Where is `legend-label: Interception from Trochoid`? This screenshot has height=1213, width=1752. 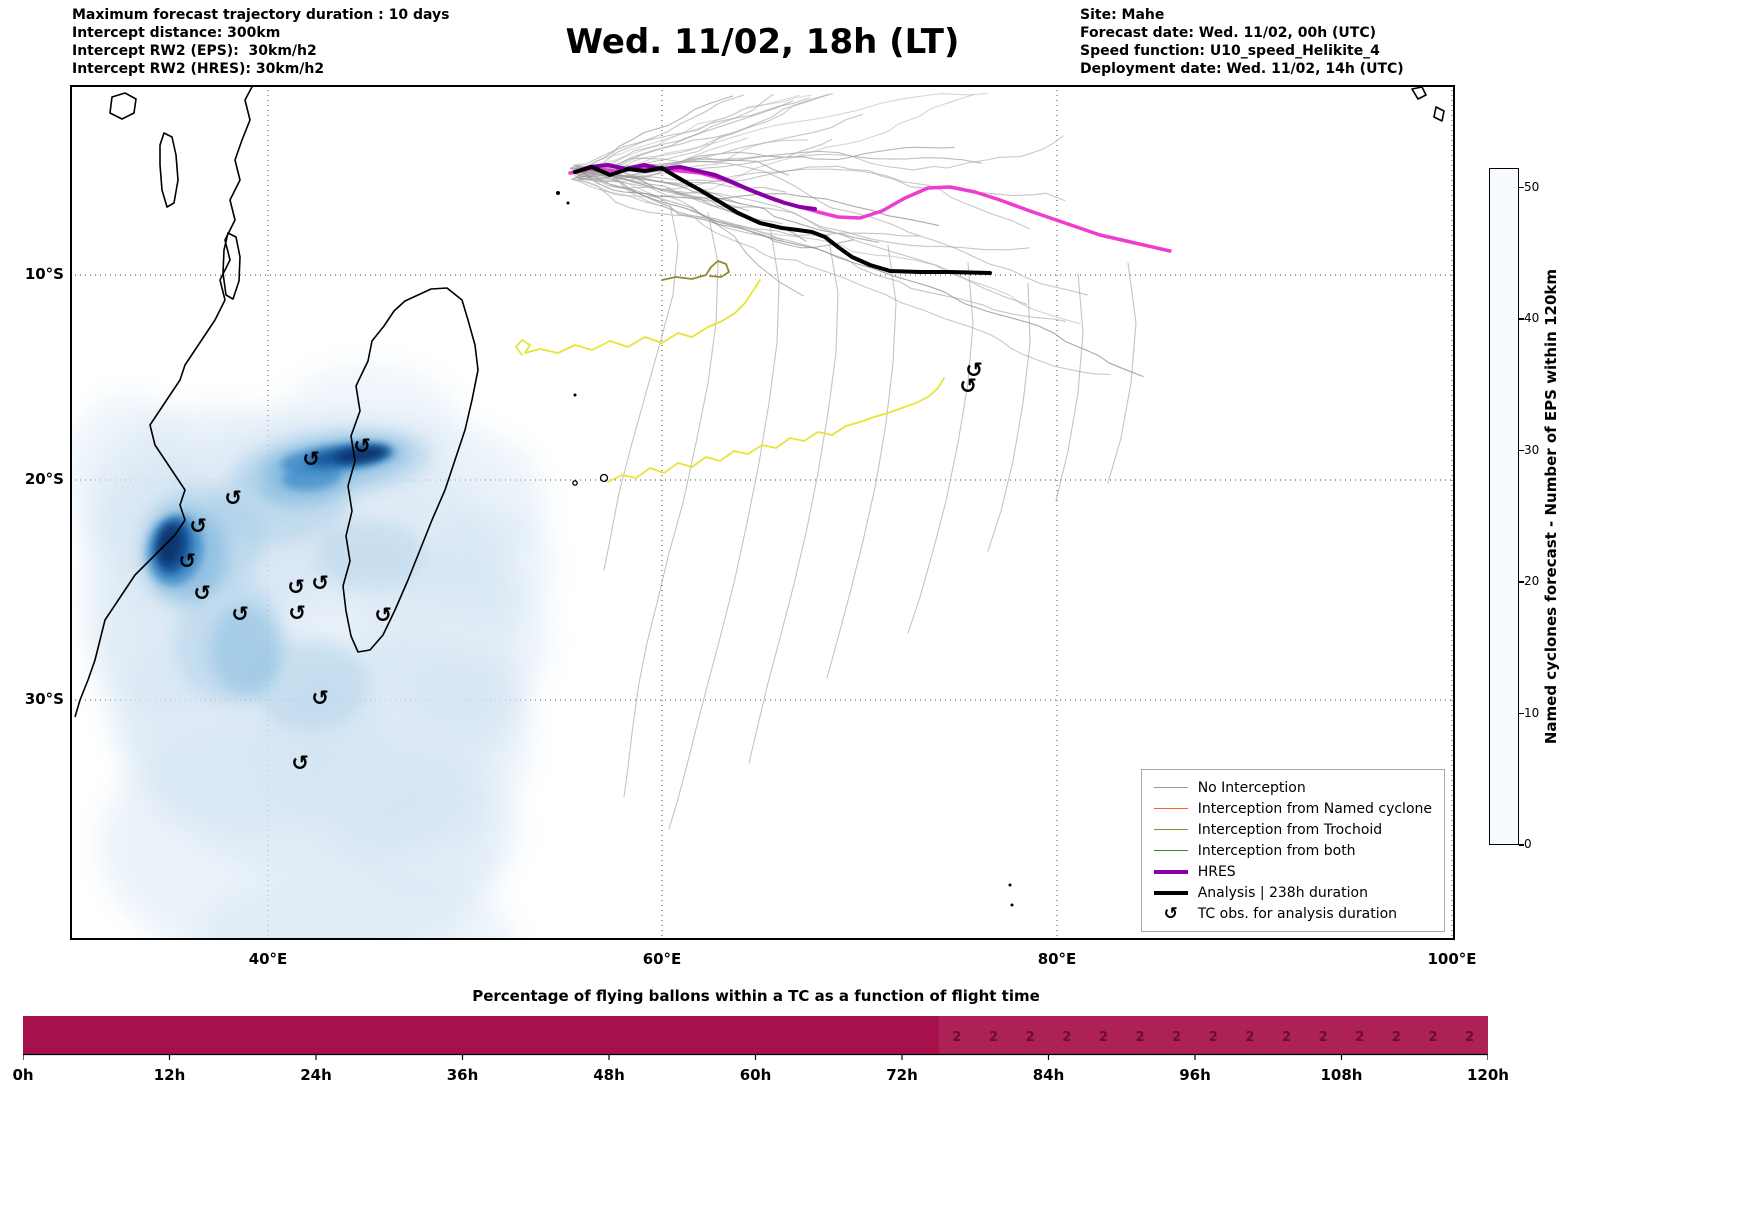 legend-label: Interception from Trochoid is located at coordinates (1290, 829).